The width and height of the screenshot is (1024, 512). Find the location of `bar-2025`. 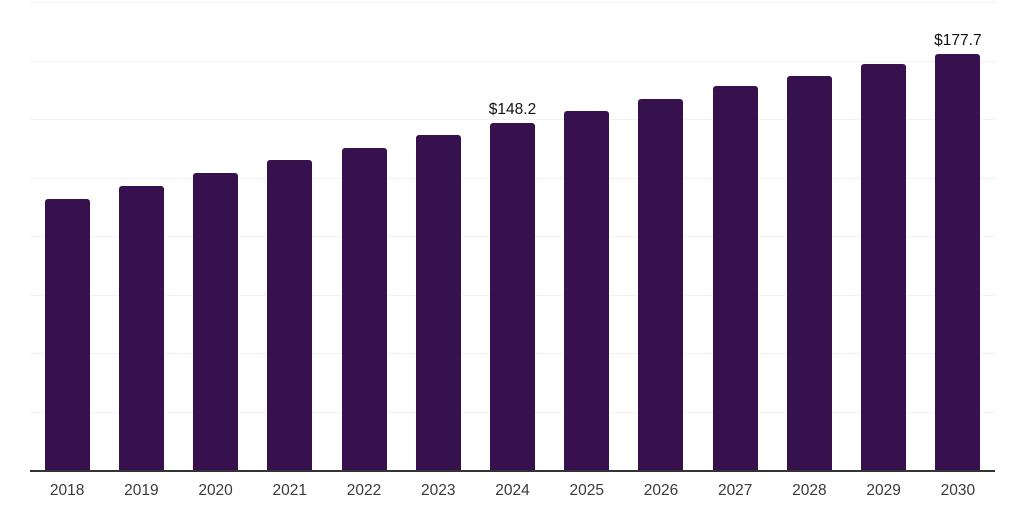

bar-2025 is located at coordinates (587, 290).